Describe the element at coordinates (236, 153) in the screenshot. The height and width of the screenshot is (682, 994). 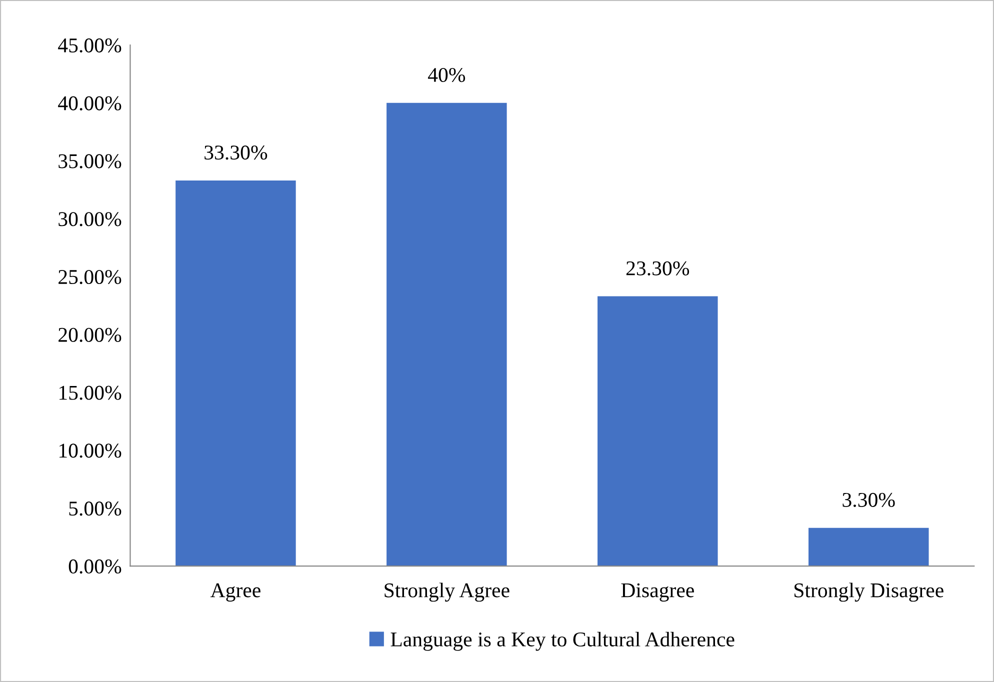
I see `data-label: 33.30%` at that location.